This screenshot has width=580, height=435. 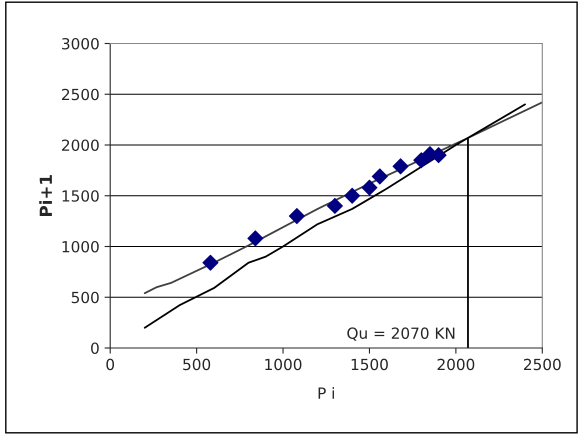 What do you see at coordinates (196, 364) in the screenshot?
I see `x-tick-label: 500` at bounding box center [196, 364].